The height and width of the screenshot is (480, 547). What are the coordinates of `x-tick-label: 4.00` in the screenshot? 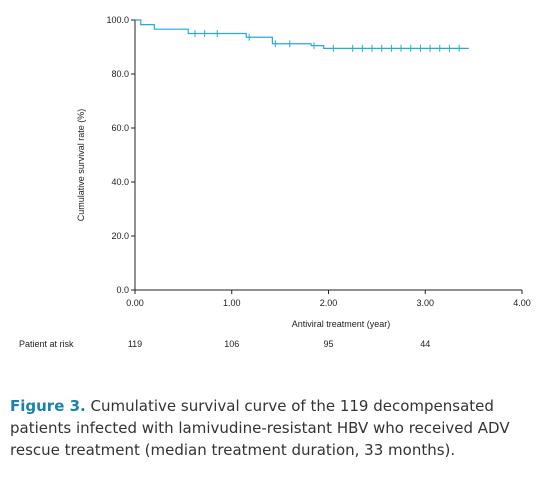 It's located at (522, 303).